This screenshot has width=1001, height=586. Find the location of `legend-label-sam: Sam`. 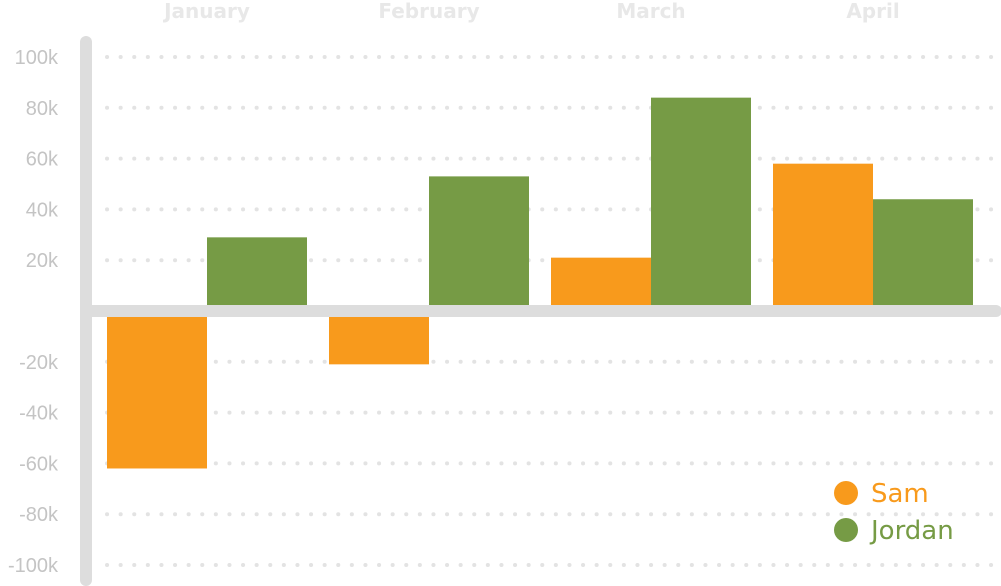

legend-label-sam: Sam is located at coordinates (900, 494).